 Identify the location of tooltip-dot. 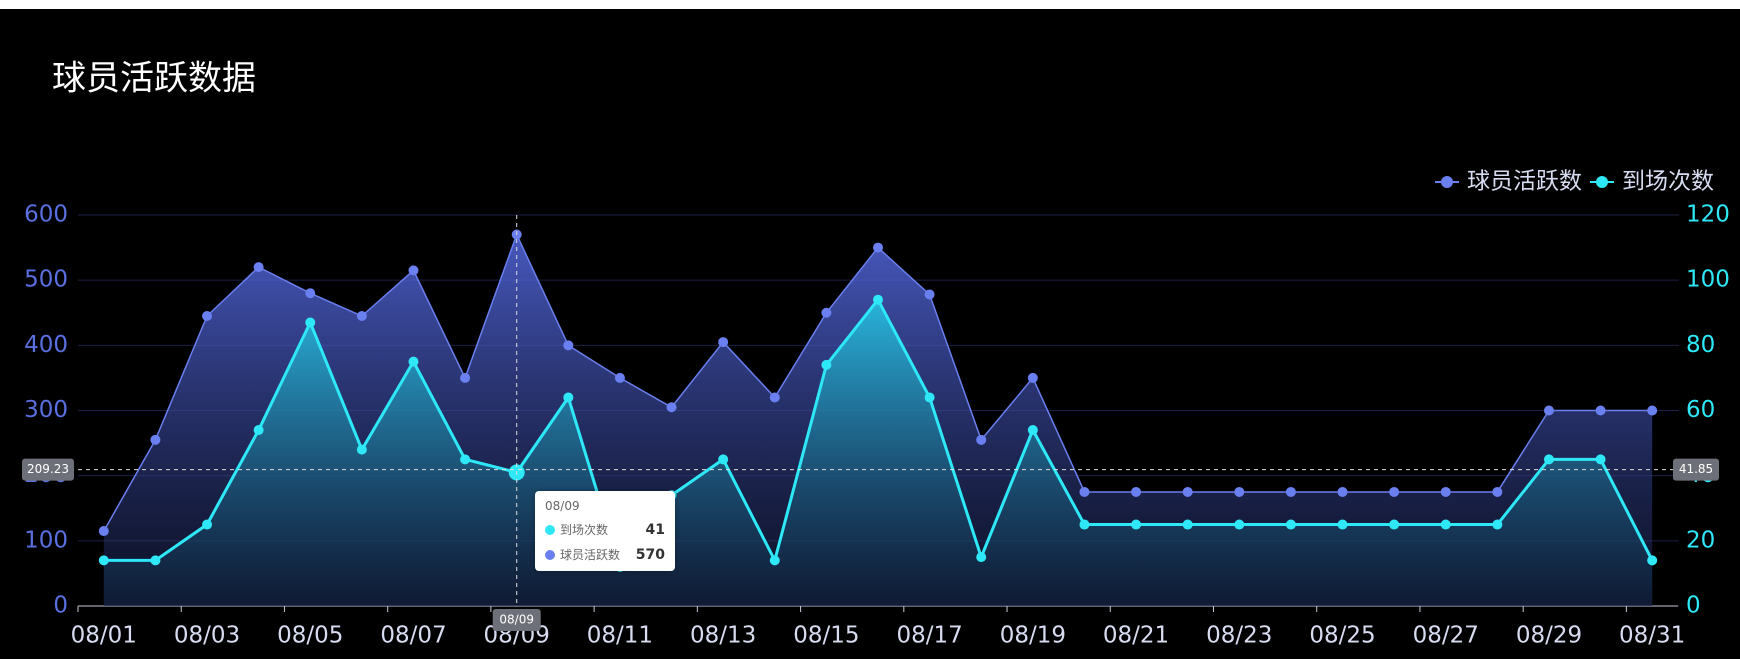
(550, 529).